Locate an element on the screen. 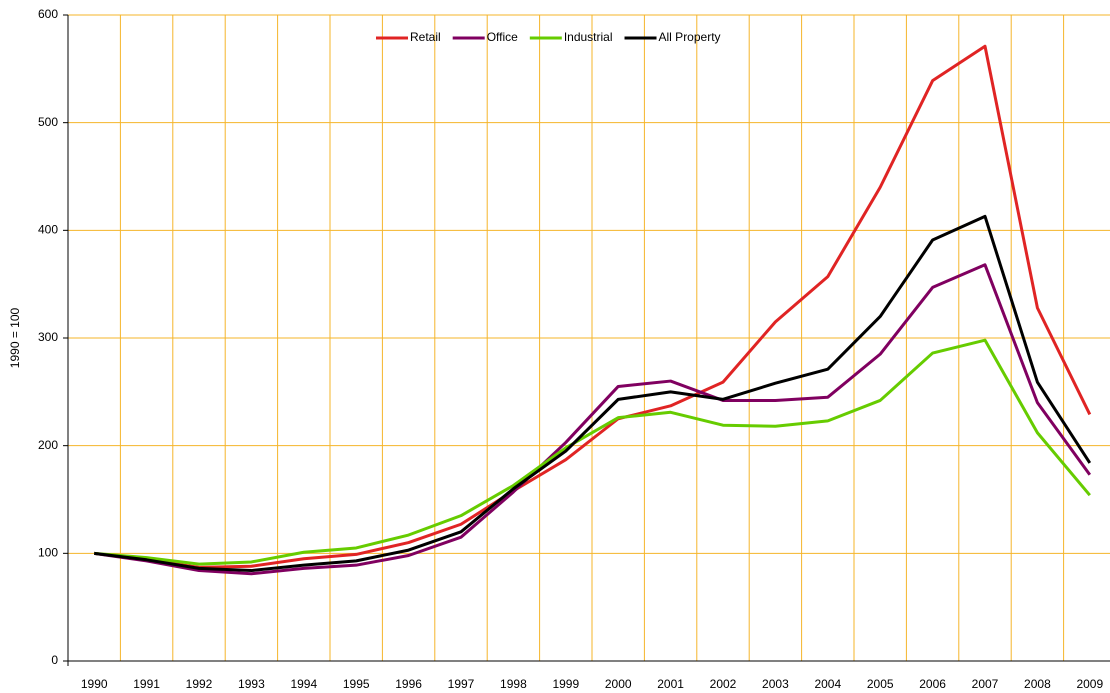  x-tick-label: 2005 is located at coordinates (880, 684).